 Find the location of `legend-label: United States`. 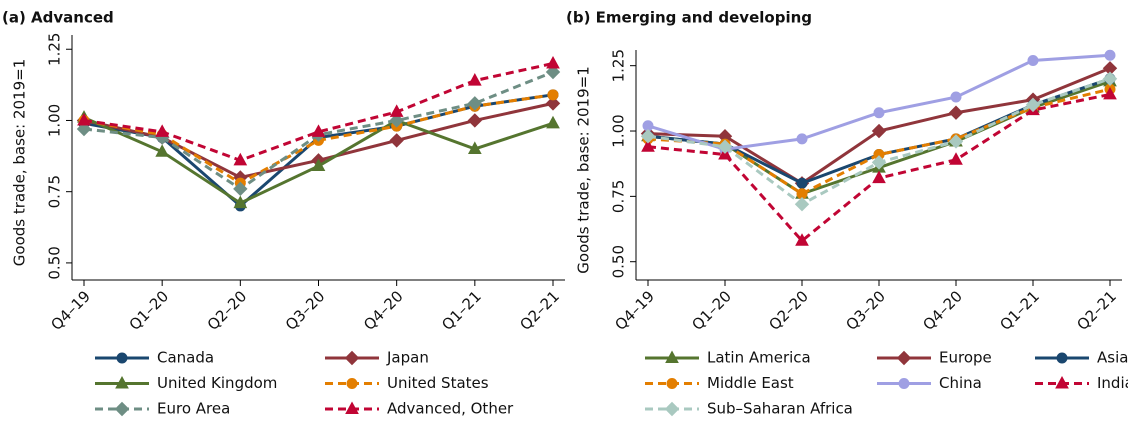

legend-label: United States is located at coordinates (438, 383).